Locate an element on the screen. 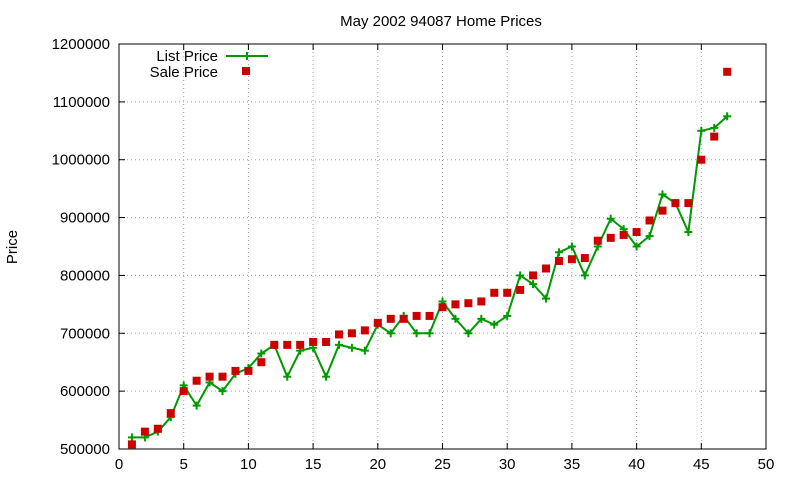 This screenshot has height=485, width=800. x-tick-label: 30 is located at coordinates (507, 464).